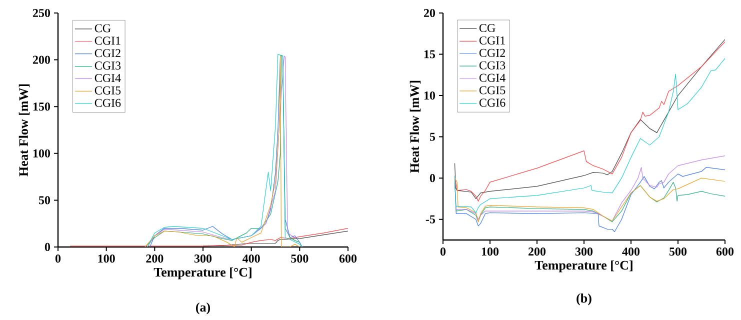 The height and width of the screenshot is (320, 741). What do you see at coordinates (430, 13) in the screenshot?
I see `y-tick-label: 20` at bounding box center [430, 13].